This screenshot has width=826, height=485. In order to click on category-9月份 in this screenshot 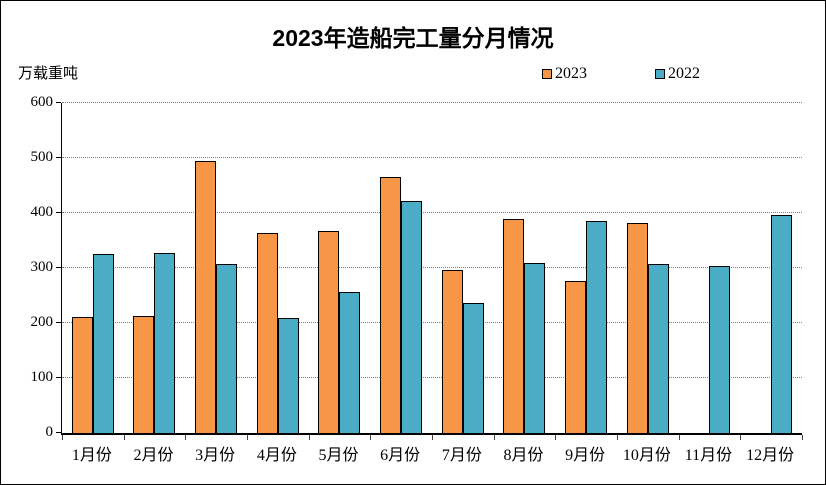, I will do `click(586, 268)`.